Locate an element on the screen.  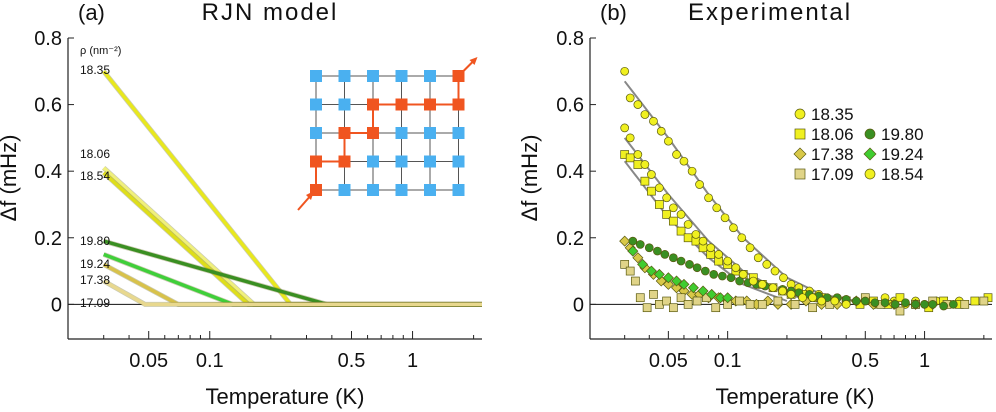
lattice-arrow-out-head is located at coordinates (473, 61).